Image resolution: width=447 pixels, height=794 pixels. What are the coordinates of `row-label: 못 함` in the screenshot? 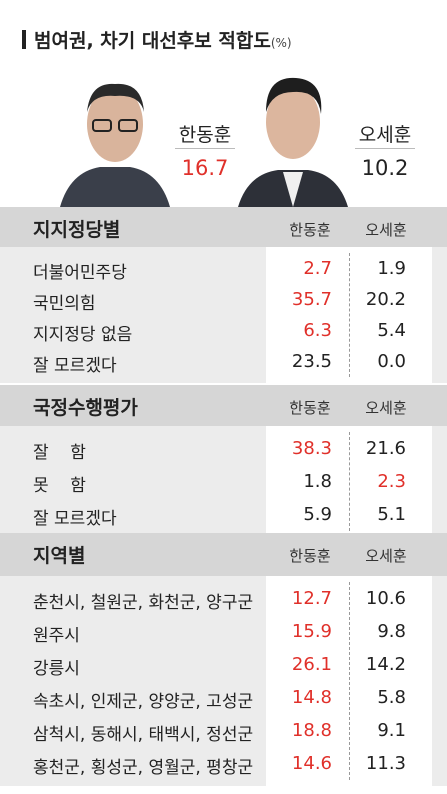 It's located at (59, 485).